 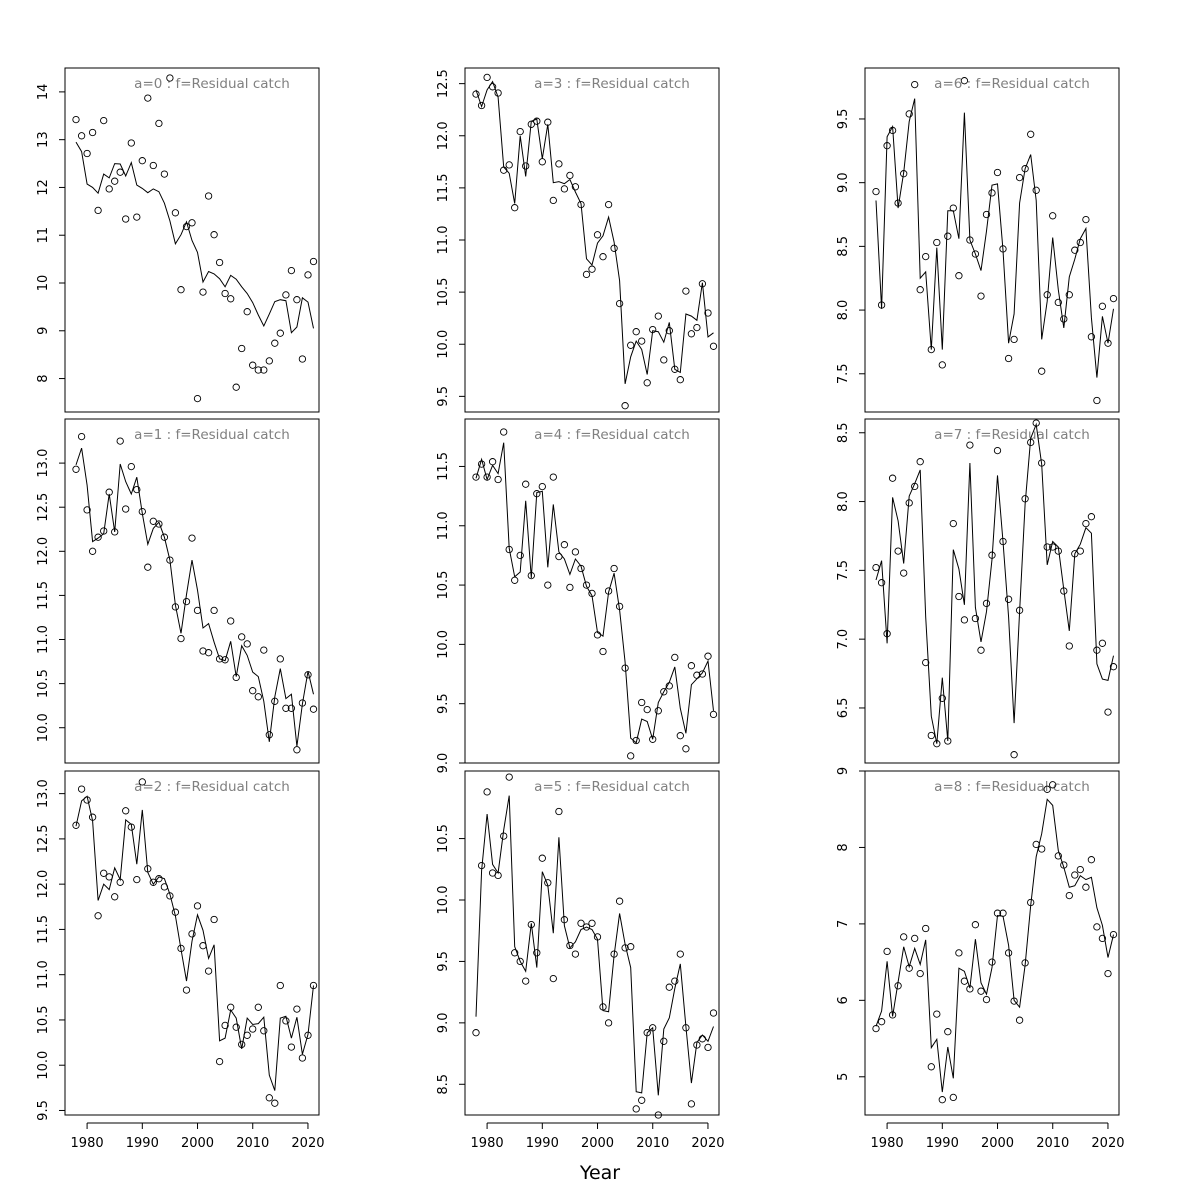 What do you see at coordinates (43, 92) in the screenshot?
I see `y-tick-label: 14` at bounding box center [43, 92].